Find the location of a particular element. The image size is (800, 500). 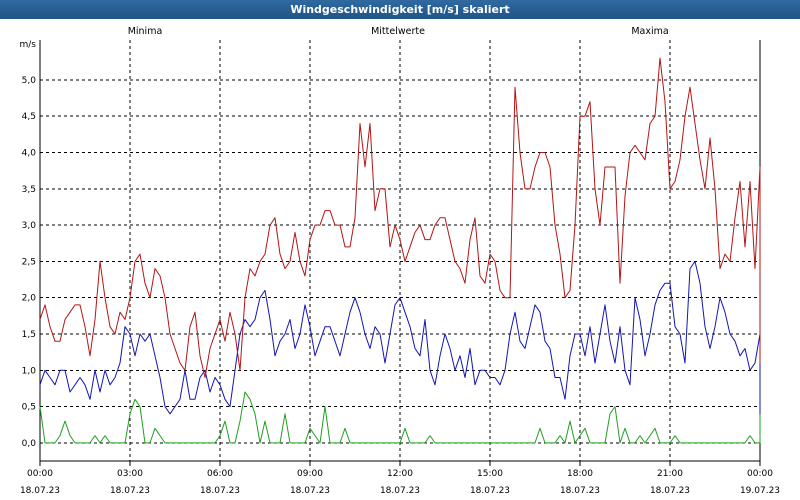

y-tick-label: 5,0 is located at coordinates (29, 81).